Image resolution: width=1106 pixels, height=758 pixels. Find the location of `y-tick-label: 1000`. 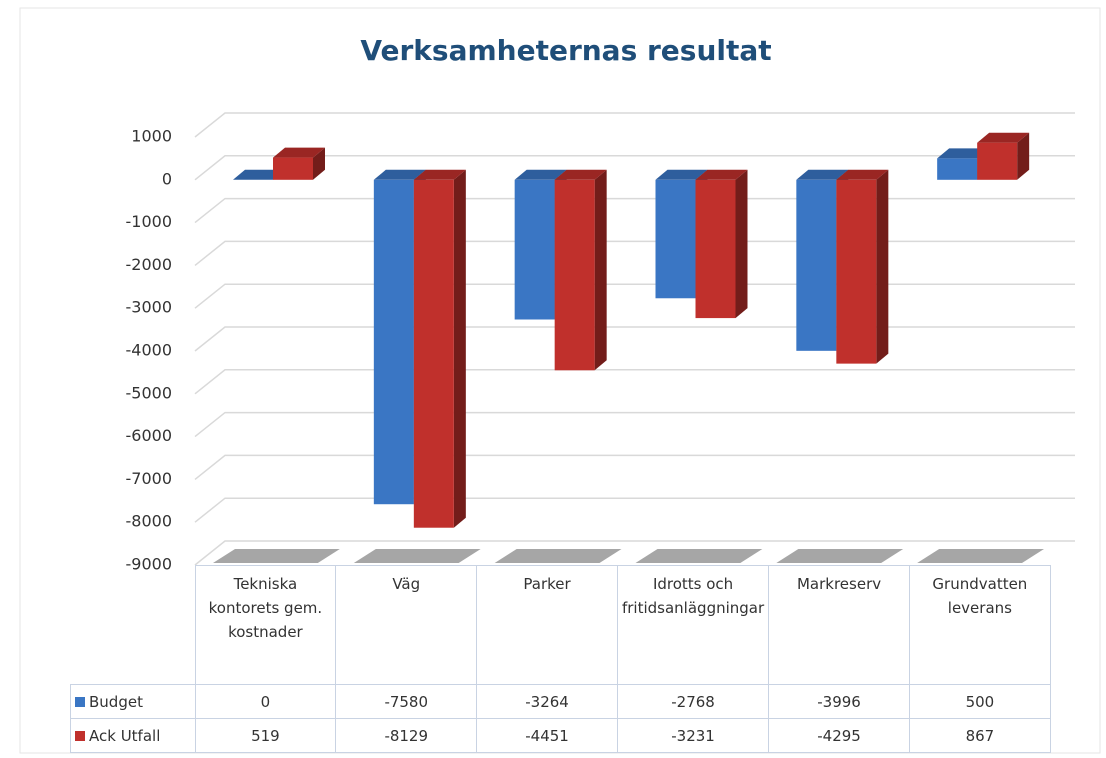

y-tick-label: 1000 is located at coordinates (151, 136).